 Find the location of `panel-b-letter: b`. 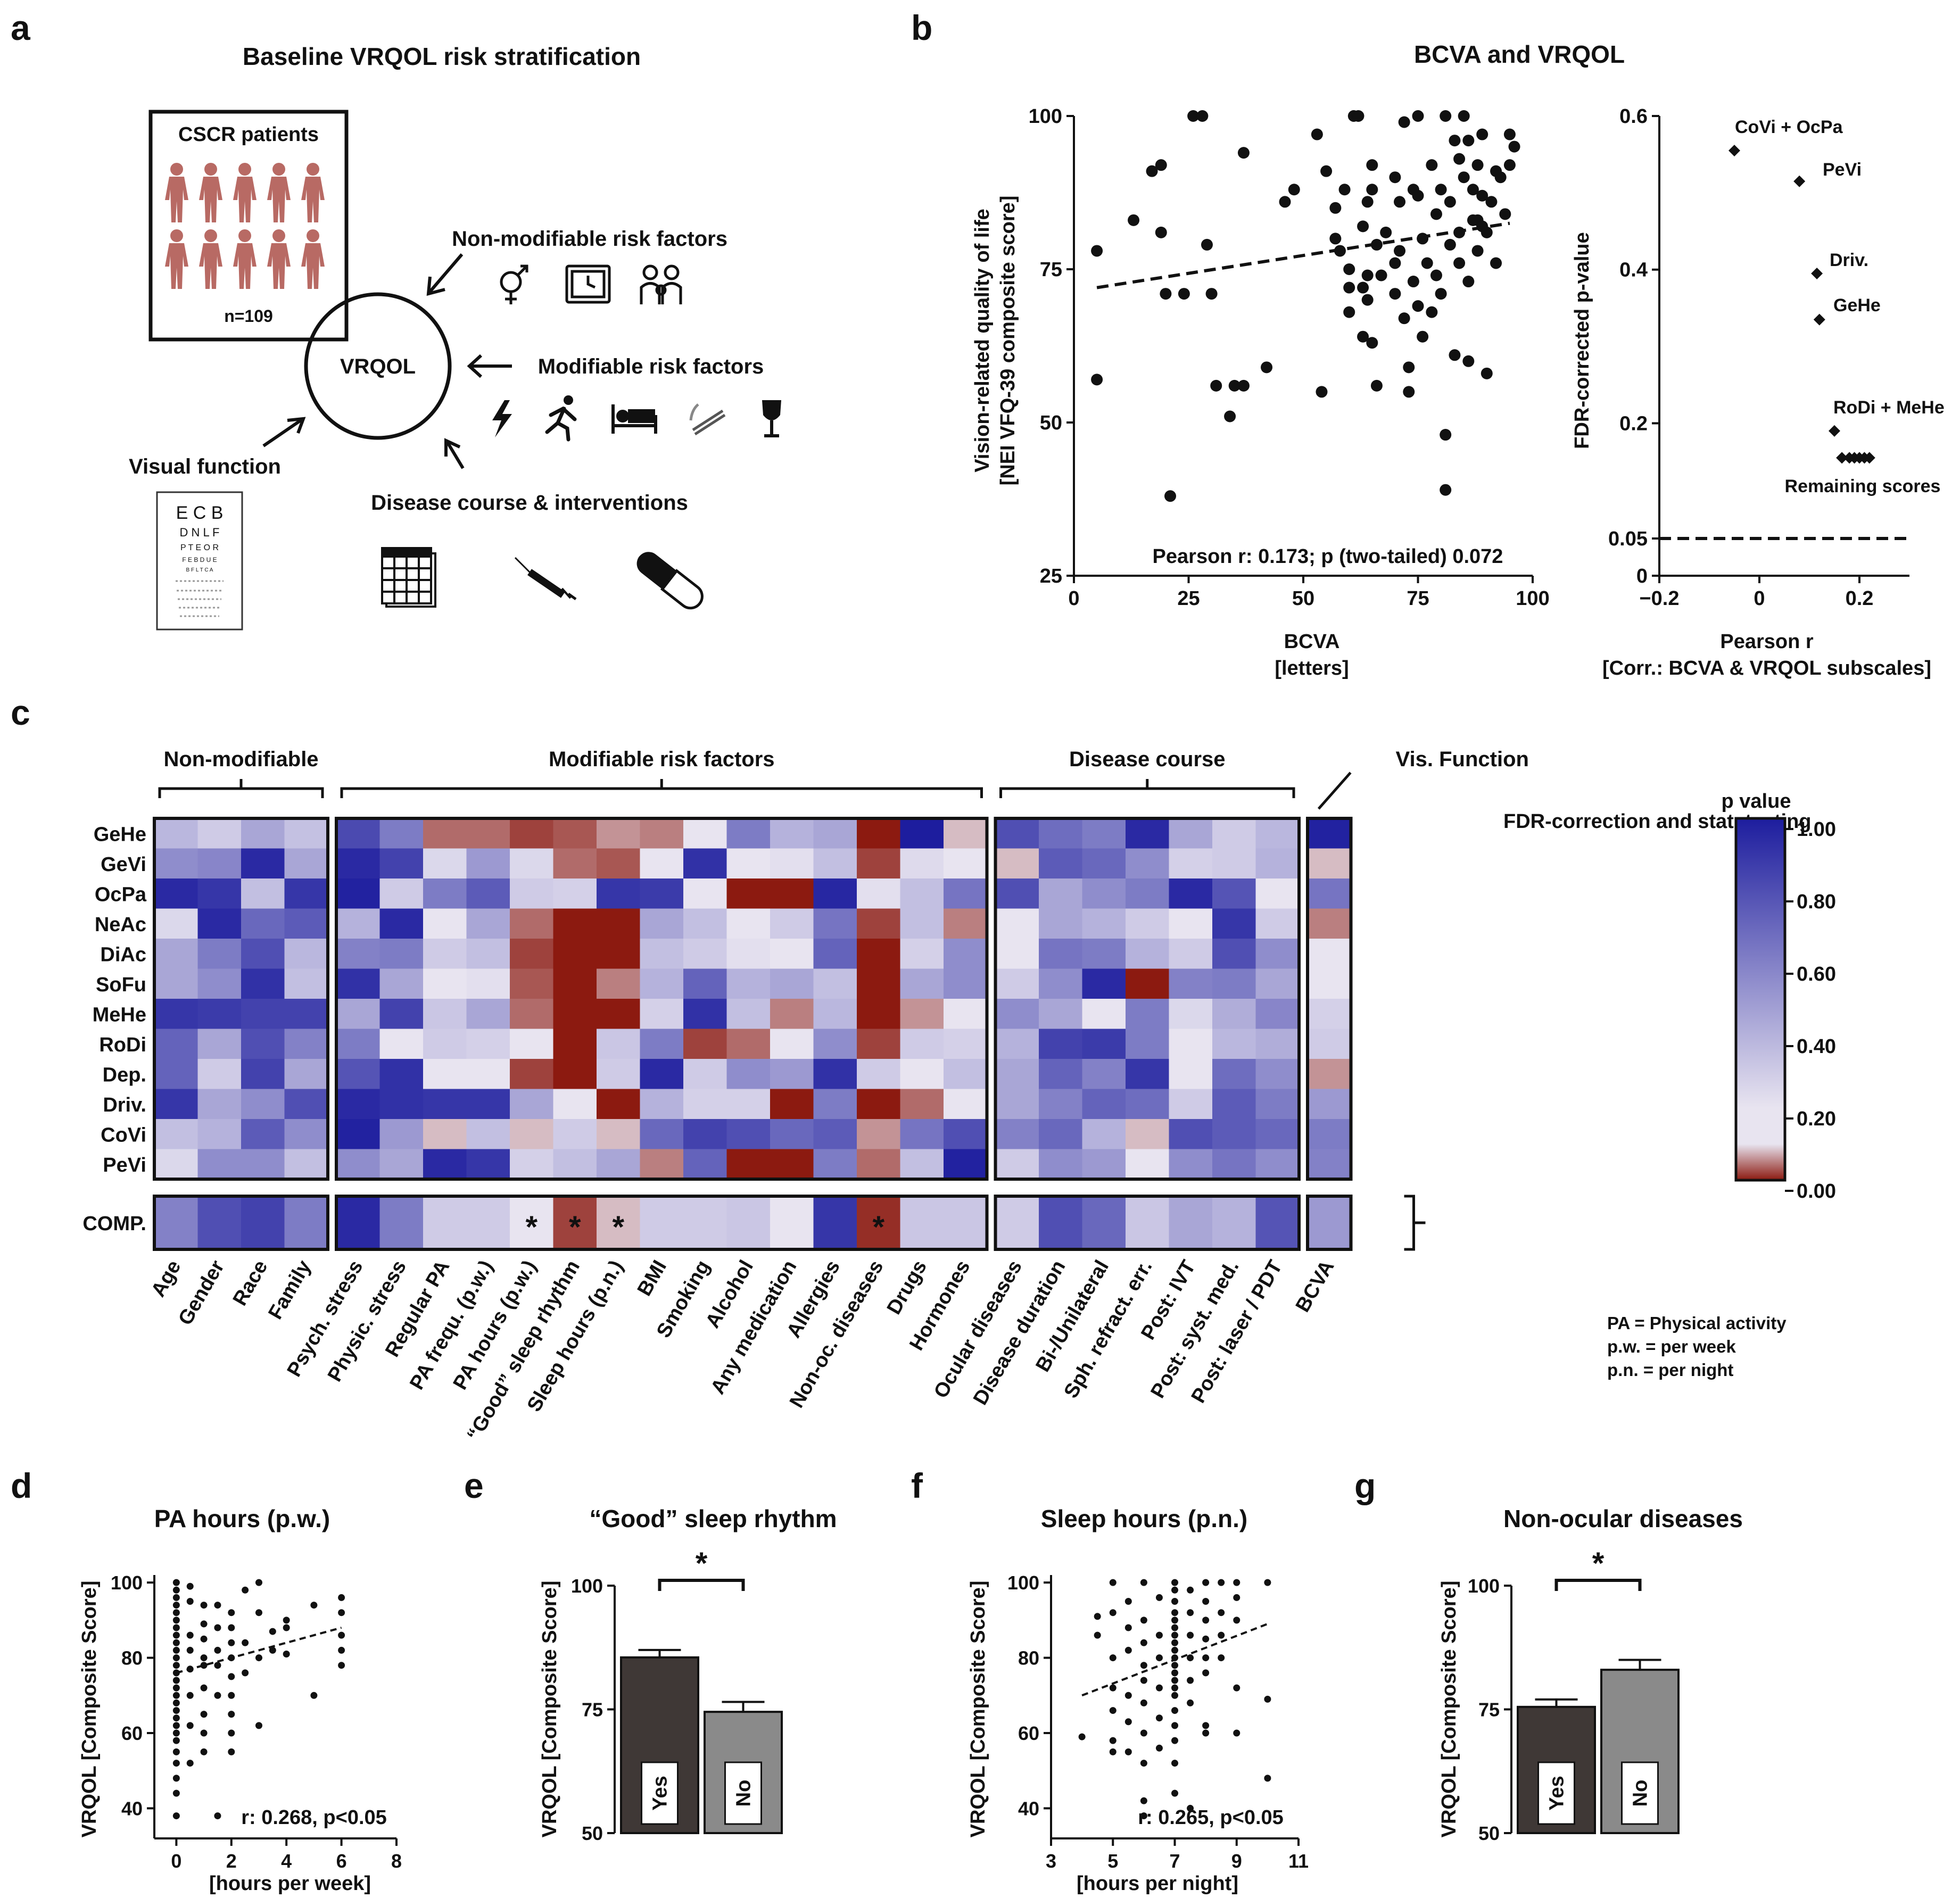

panel-b-letter: b is located at coordinates (921, 27).